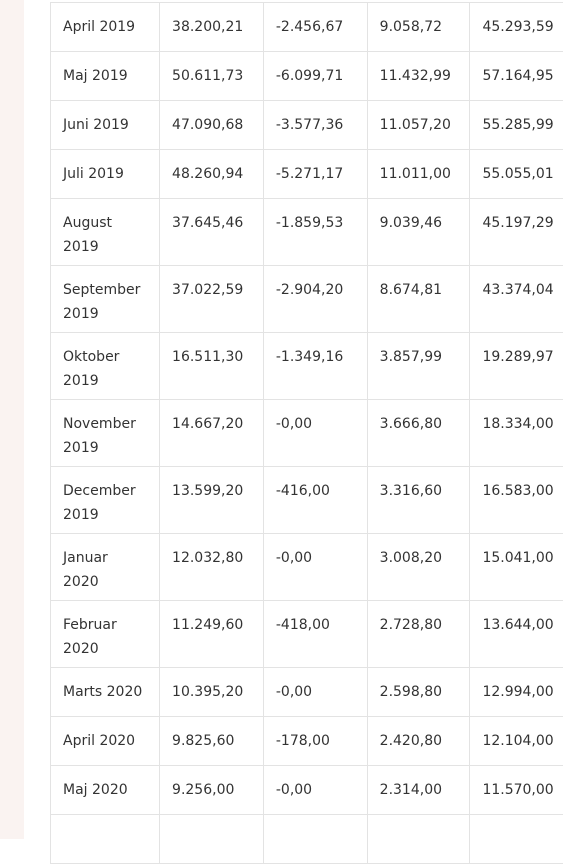  What do you see at coordinates (105, 125) in the screenshot?
I see `month-cell: Juni 2019` at bounding box center [105, 125].